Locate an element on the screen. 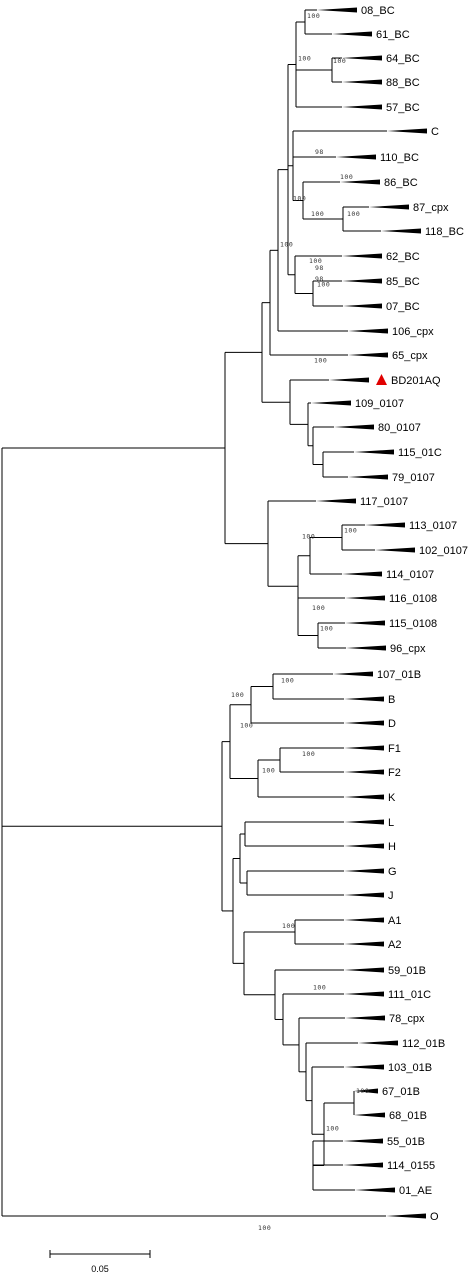 The image size is (474, 1275). tip-label: 68_01B is located at coordinates (408, 1116).